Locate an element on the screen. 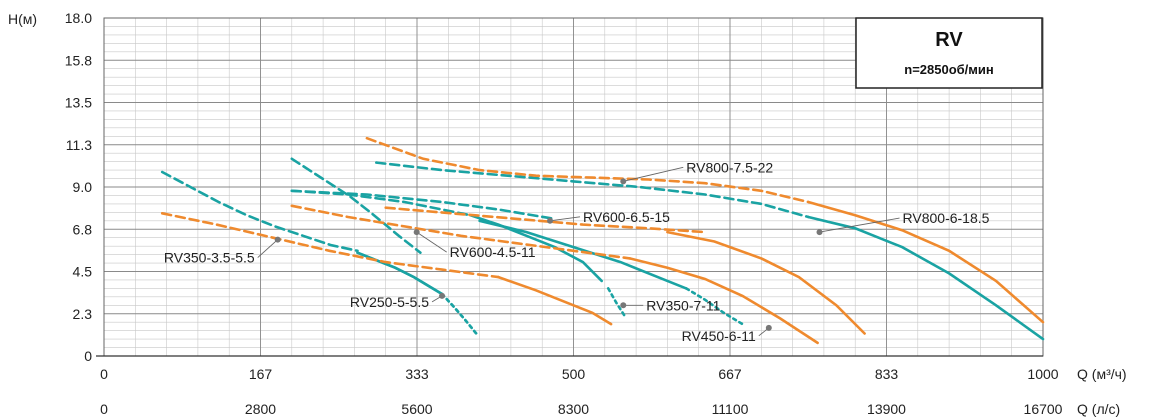 The height and width of the screenshot is (419, 1159). y-axis-ticks: 0 2.3 4.5 6.8 9.0 11.3 13.5 15.8 18.0 is located at coordinates (78, 187).